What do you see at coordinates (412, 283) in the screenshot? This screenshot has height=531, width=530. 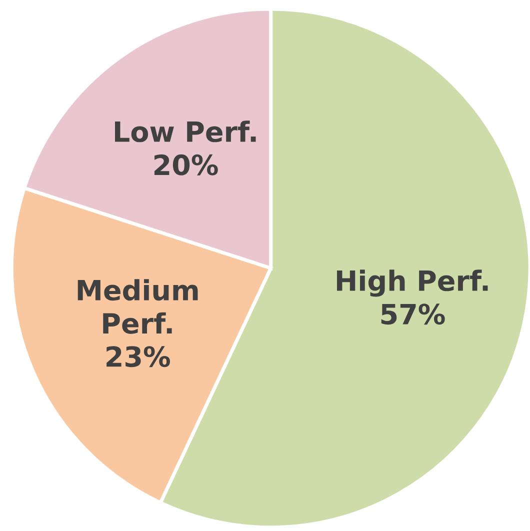 I see `slice-label: High Perf.` at bounding box center [412, 283].